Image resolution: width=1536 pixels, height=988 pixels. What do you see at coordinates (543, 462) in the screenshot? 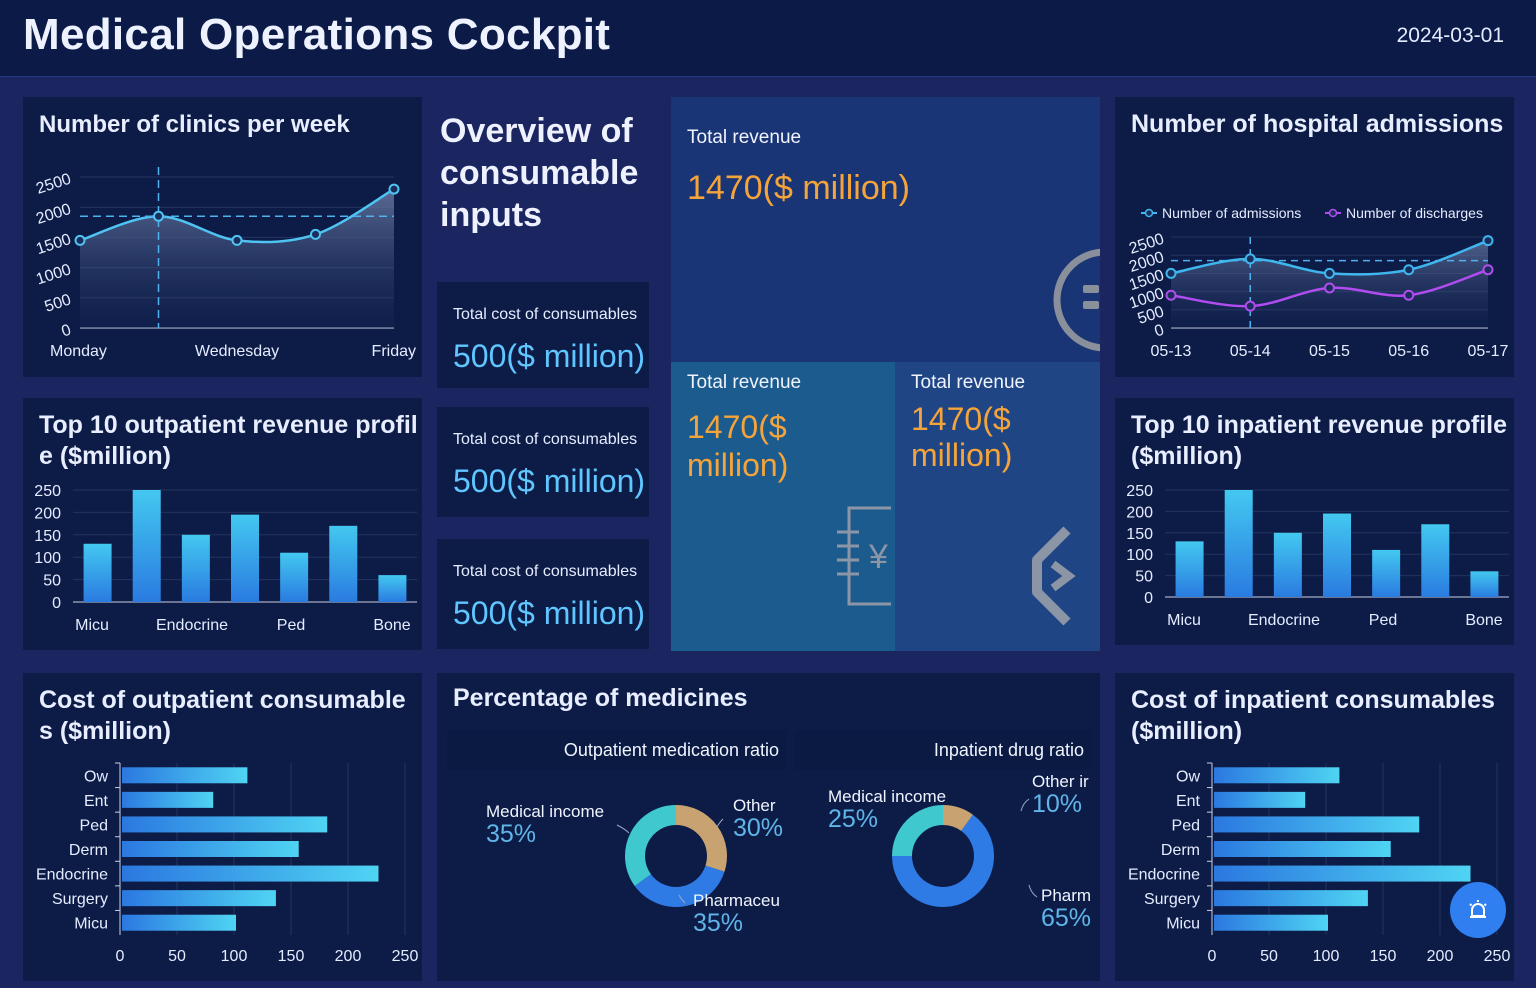
I see `consumables-kpi-2: Total cost of consumables 500($ million)` at bounding box center [543, 462].